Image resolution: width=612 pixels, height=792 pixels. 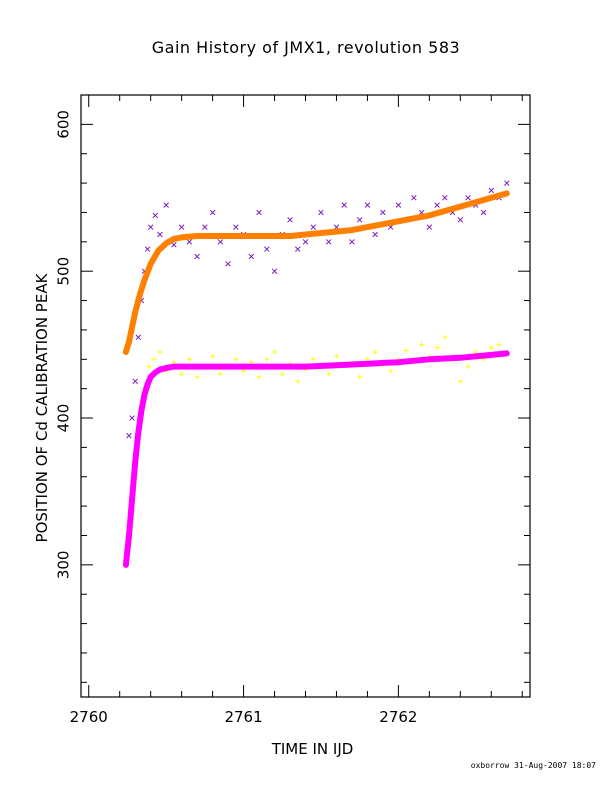 I want to click on x-tick-label: 2762, so click(x=398, y=717).